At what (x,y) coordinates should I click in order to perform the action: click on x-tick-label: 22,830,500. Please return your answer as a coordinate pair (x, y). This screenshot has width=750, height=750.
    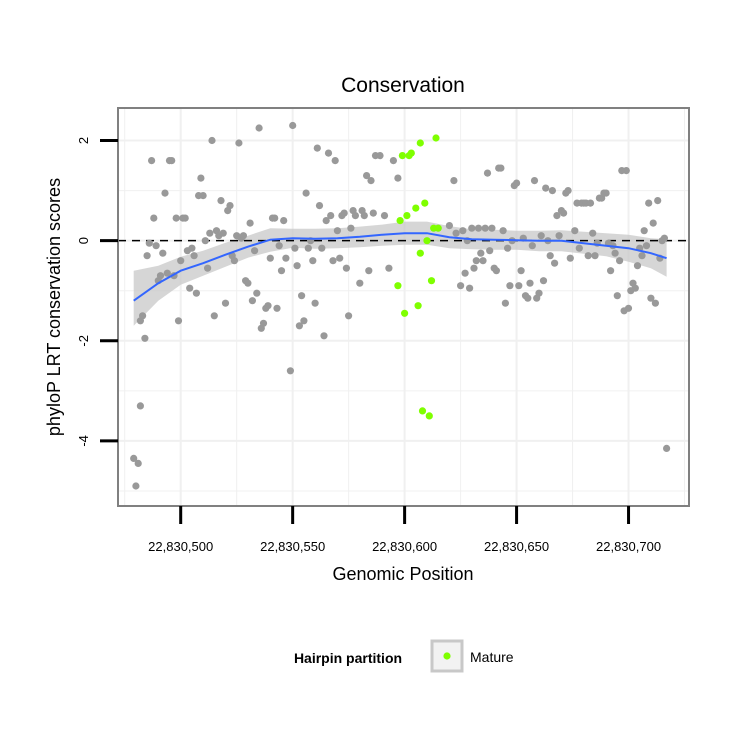
    Looking at the image, I should click on (180, 546).